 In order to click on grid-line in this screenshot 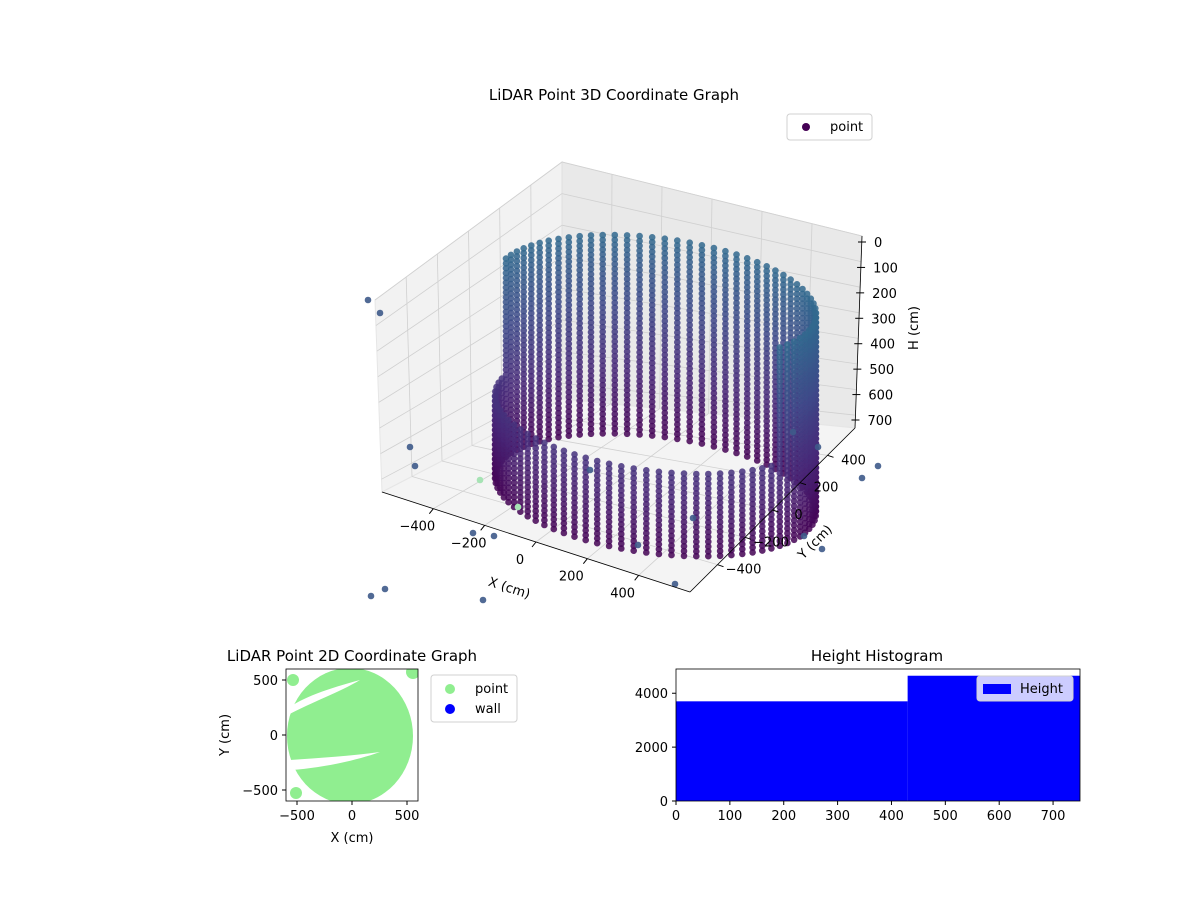, I will do `click(439, 357)`.